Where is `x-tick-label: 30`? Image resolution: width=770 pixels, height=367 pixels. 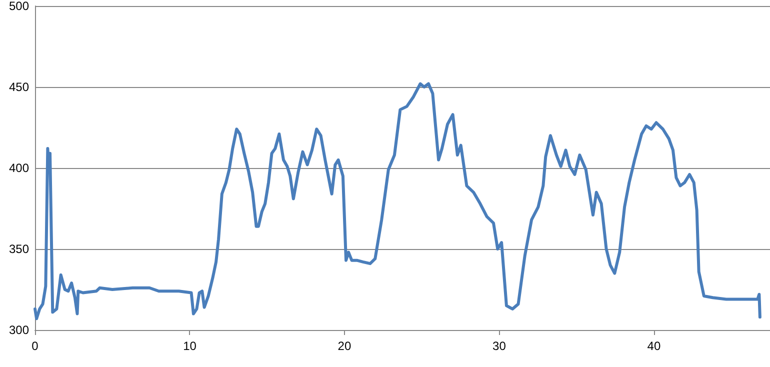
x-tick-label: 30 is located at coordinates (499, 346).